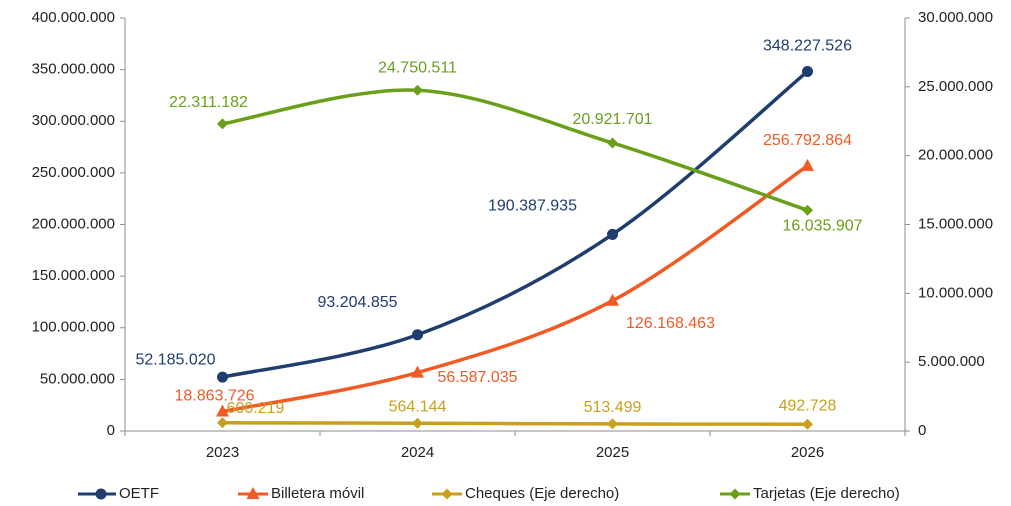 This screenshot has width=1011, height=506. Describe the element at coordinates (807, 140) in the screenshot. I see `data-label: 256.792.864` at that location.